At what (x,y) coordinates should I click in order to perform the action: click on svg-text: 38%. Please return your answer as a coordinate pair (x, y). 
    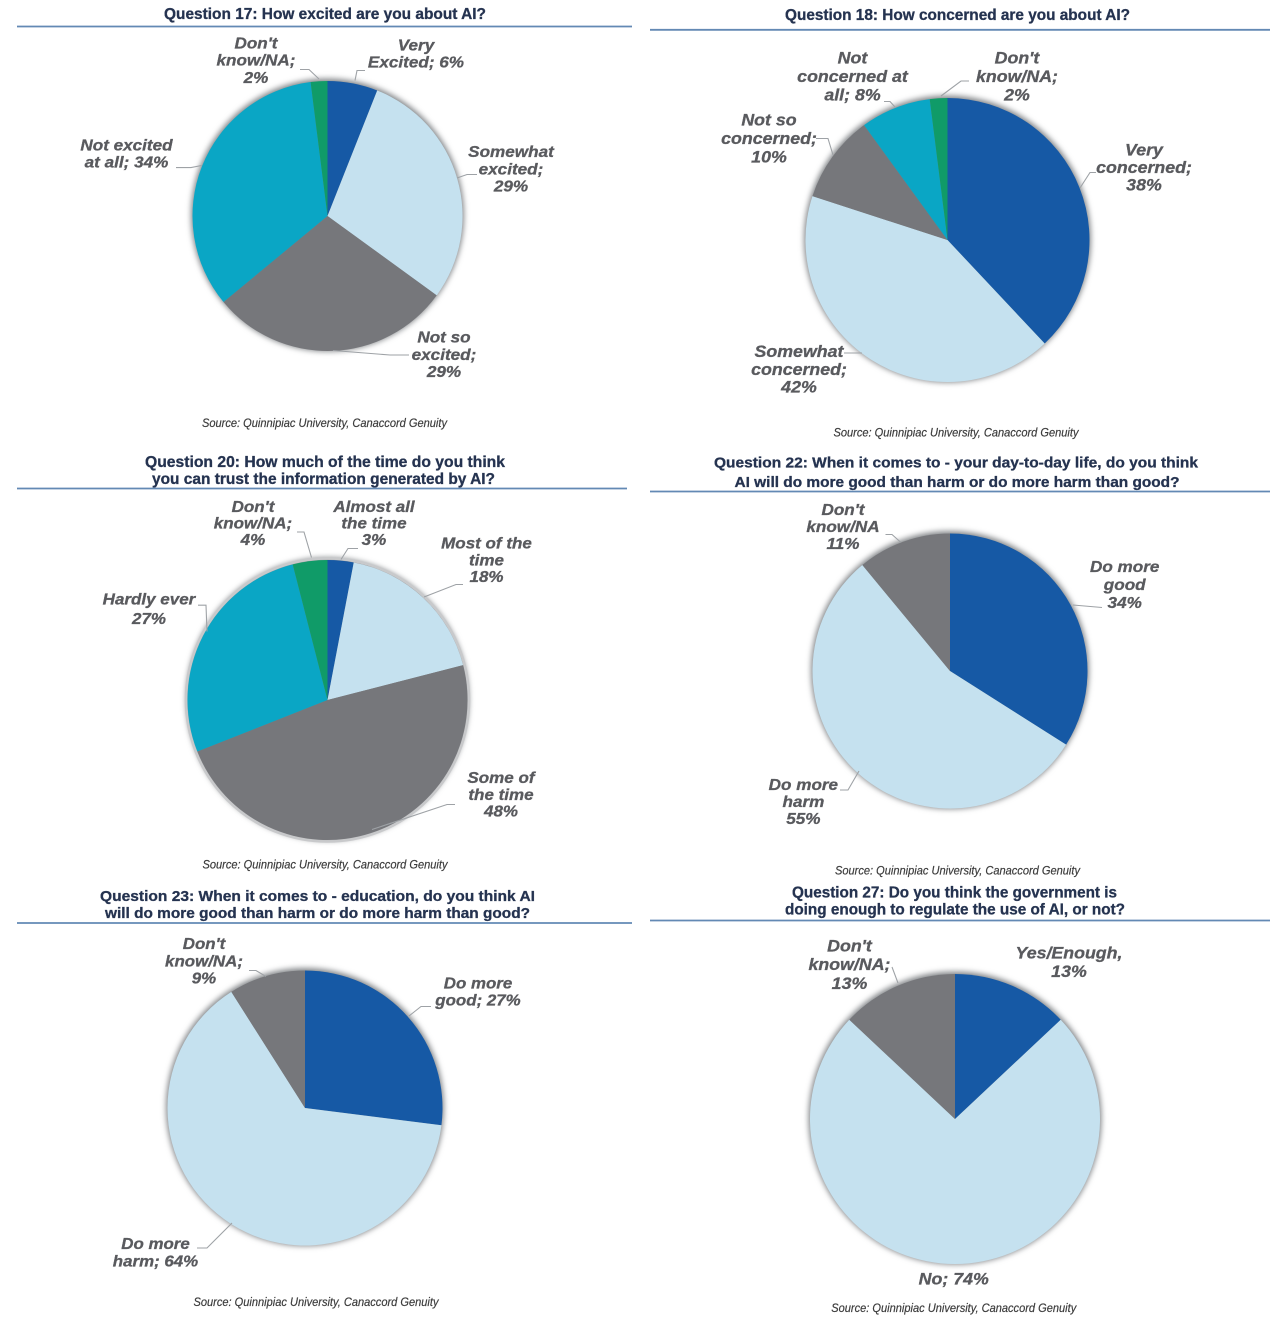
    Looking at the image, I should click on (1144, 186).